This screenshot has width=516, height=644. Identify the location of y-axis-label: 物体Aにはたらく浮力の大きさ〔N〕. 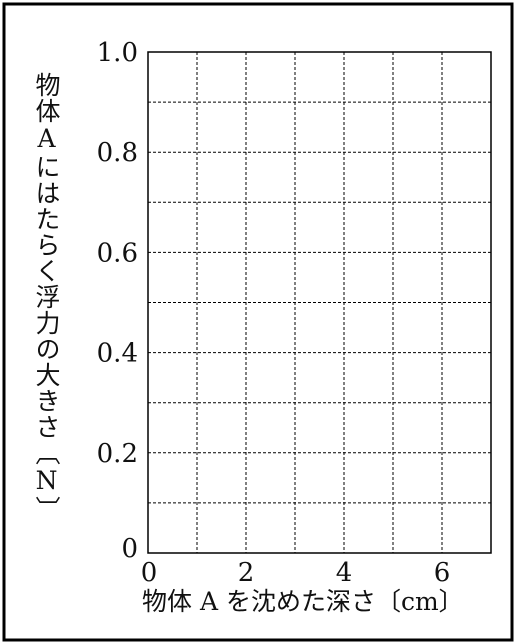
(46, 297).